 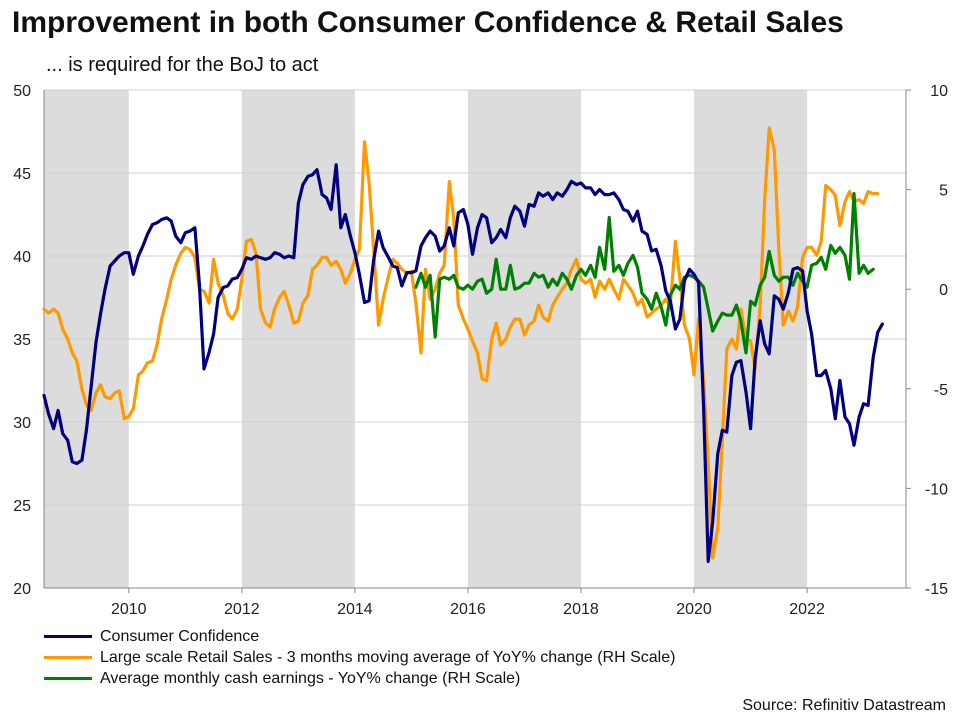 What do you see at coordinates (468, 609) in the screenshot?
I see `x-tick-label: 2016` at bounding box center [468, 609].